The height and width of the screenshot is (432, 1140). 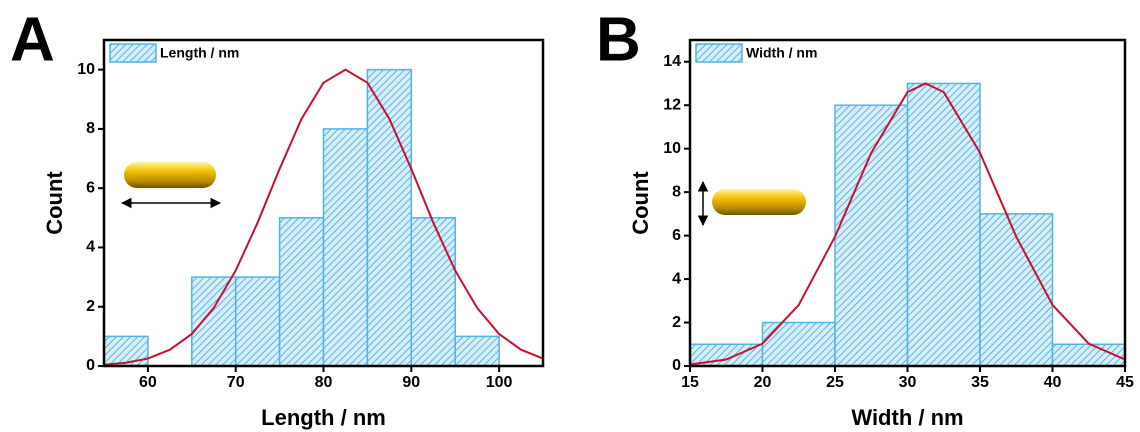 I want to click on x-tick-label: 30, so click(x=908, y=382).